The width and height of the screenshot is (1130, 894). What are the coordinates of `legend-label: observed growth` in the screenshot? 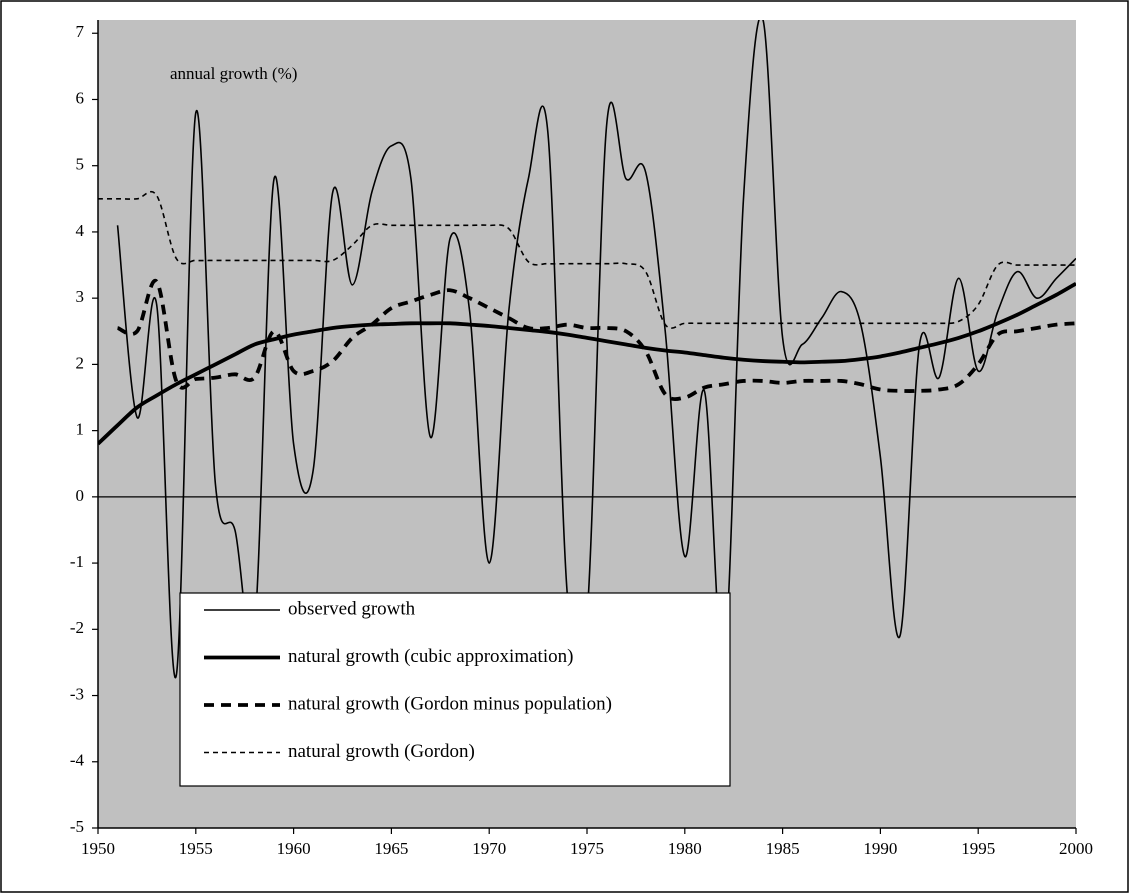 It's located at (352, 608).